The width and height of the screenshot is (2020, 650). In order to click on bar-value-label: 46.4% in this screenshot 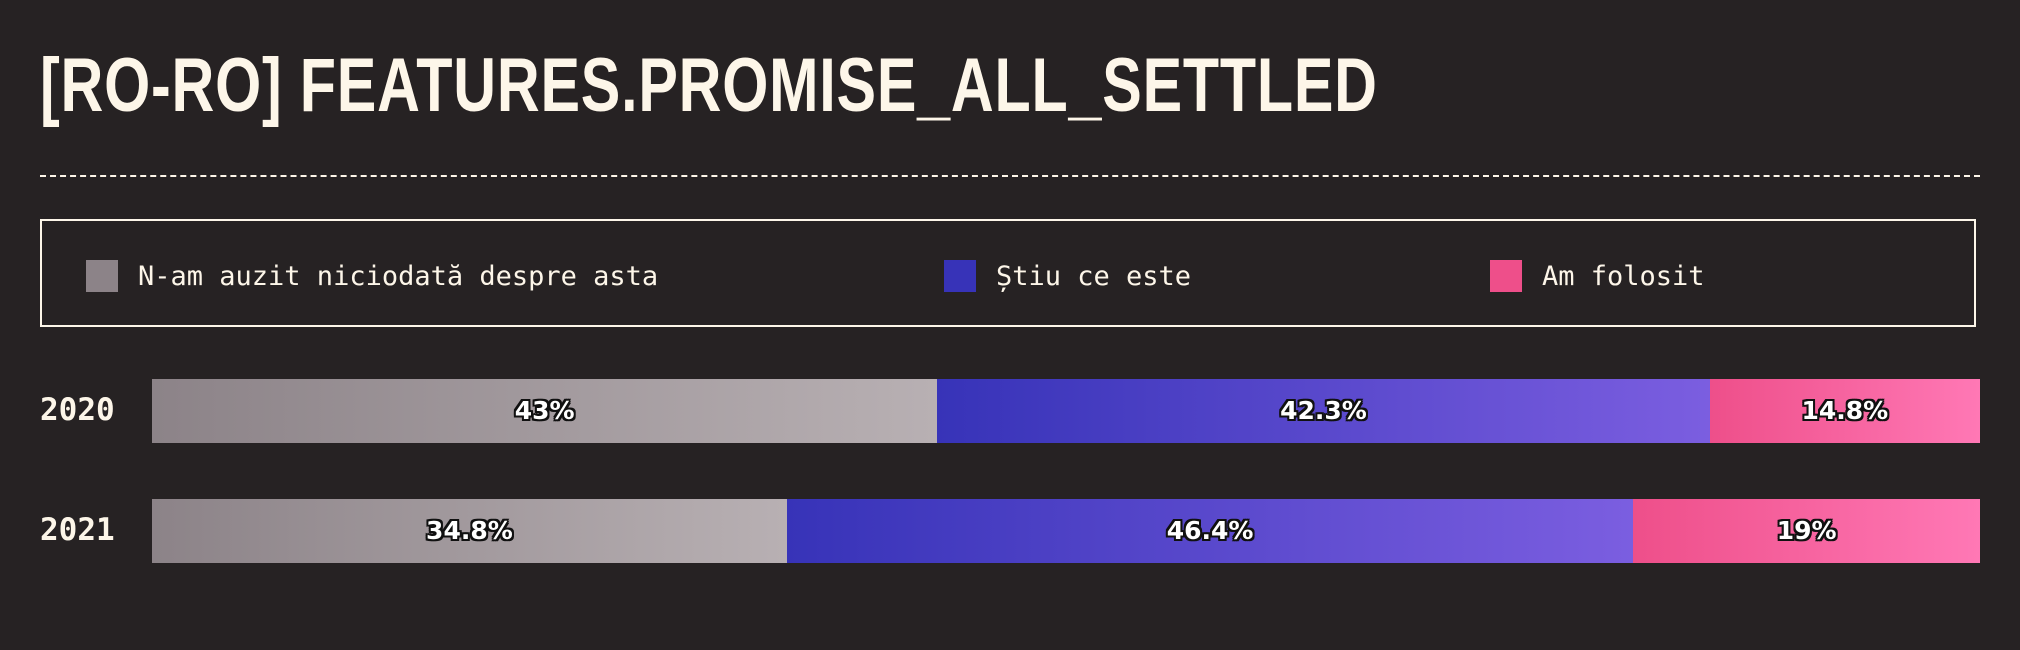, I will do `click(1210, 530)`.